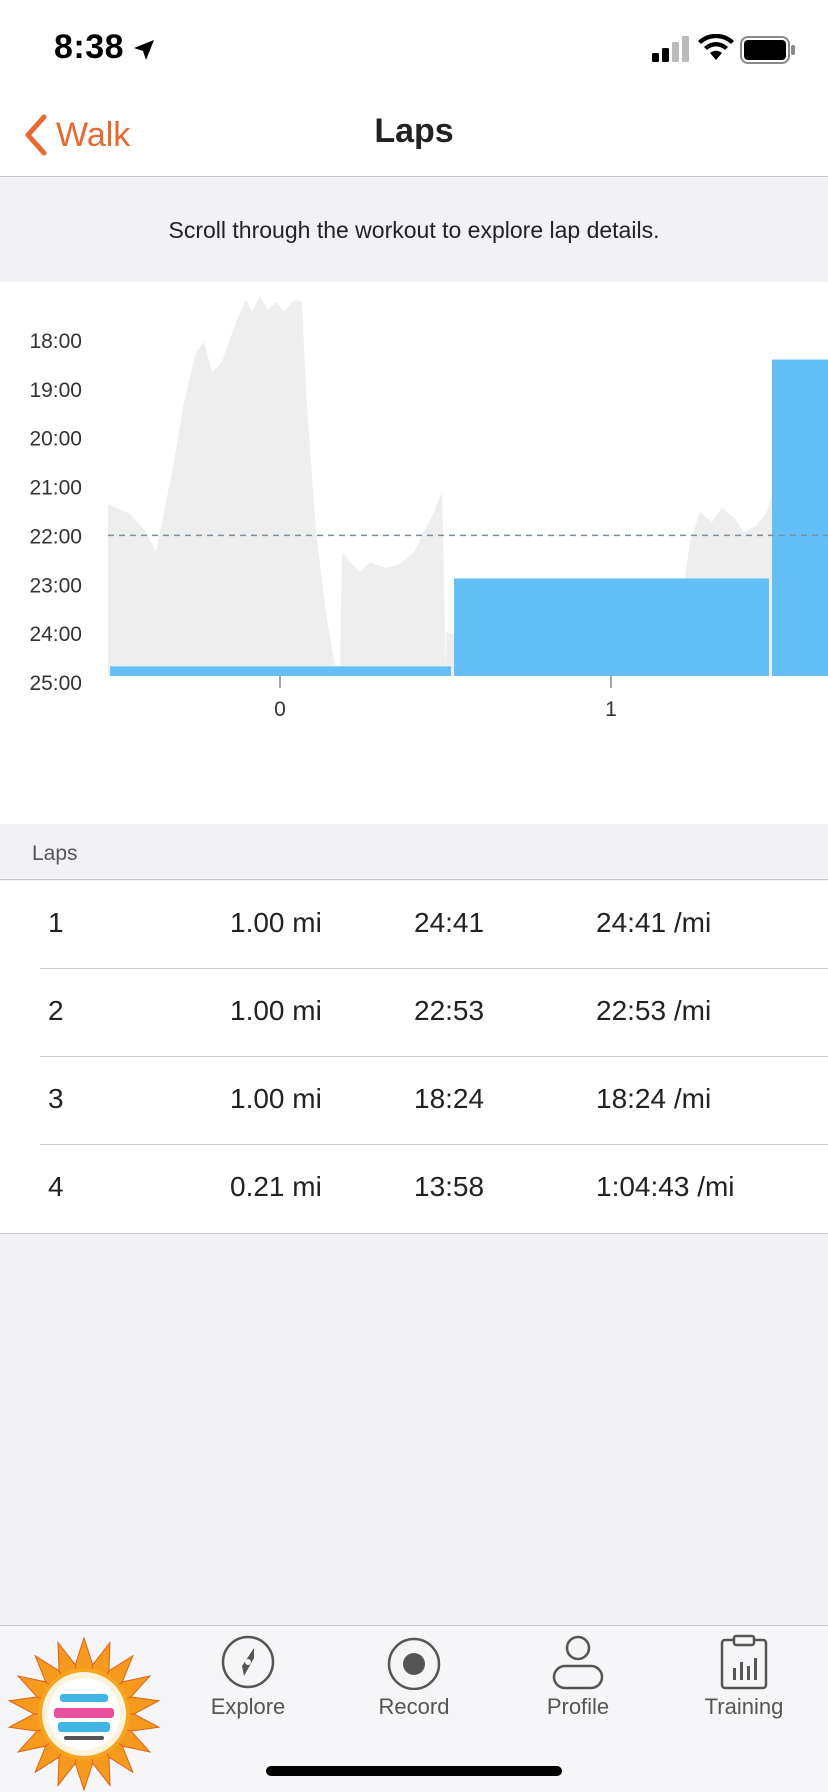 The width and height of the screenshot is (828, 1792). What do you see at coordinates (56, 1098) in the screenshot?
I see `lap-number: 3` at bounding box center [56, 1098].